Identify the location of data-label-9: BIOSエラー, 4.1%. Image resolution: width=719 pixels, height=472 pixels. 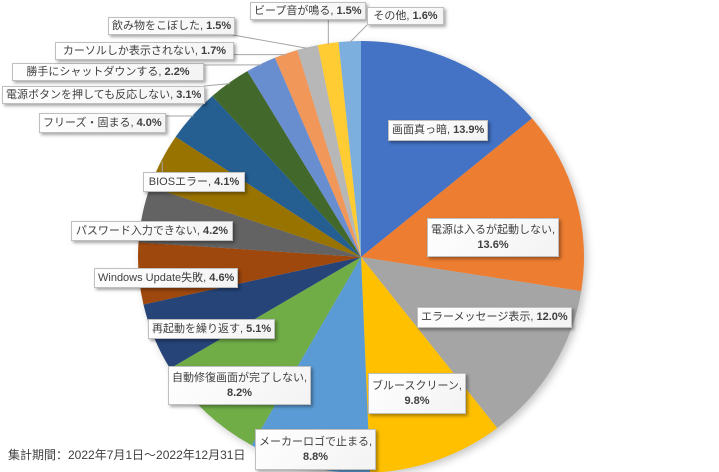
(194, 182).